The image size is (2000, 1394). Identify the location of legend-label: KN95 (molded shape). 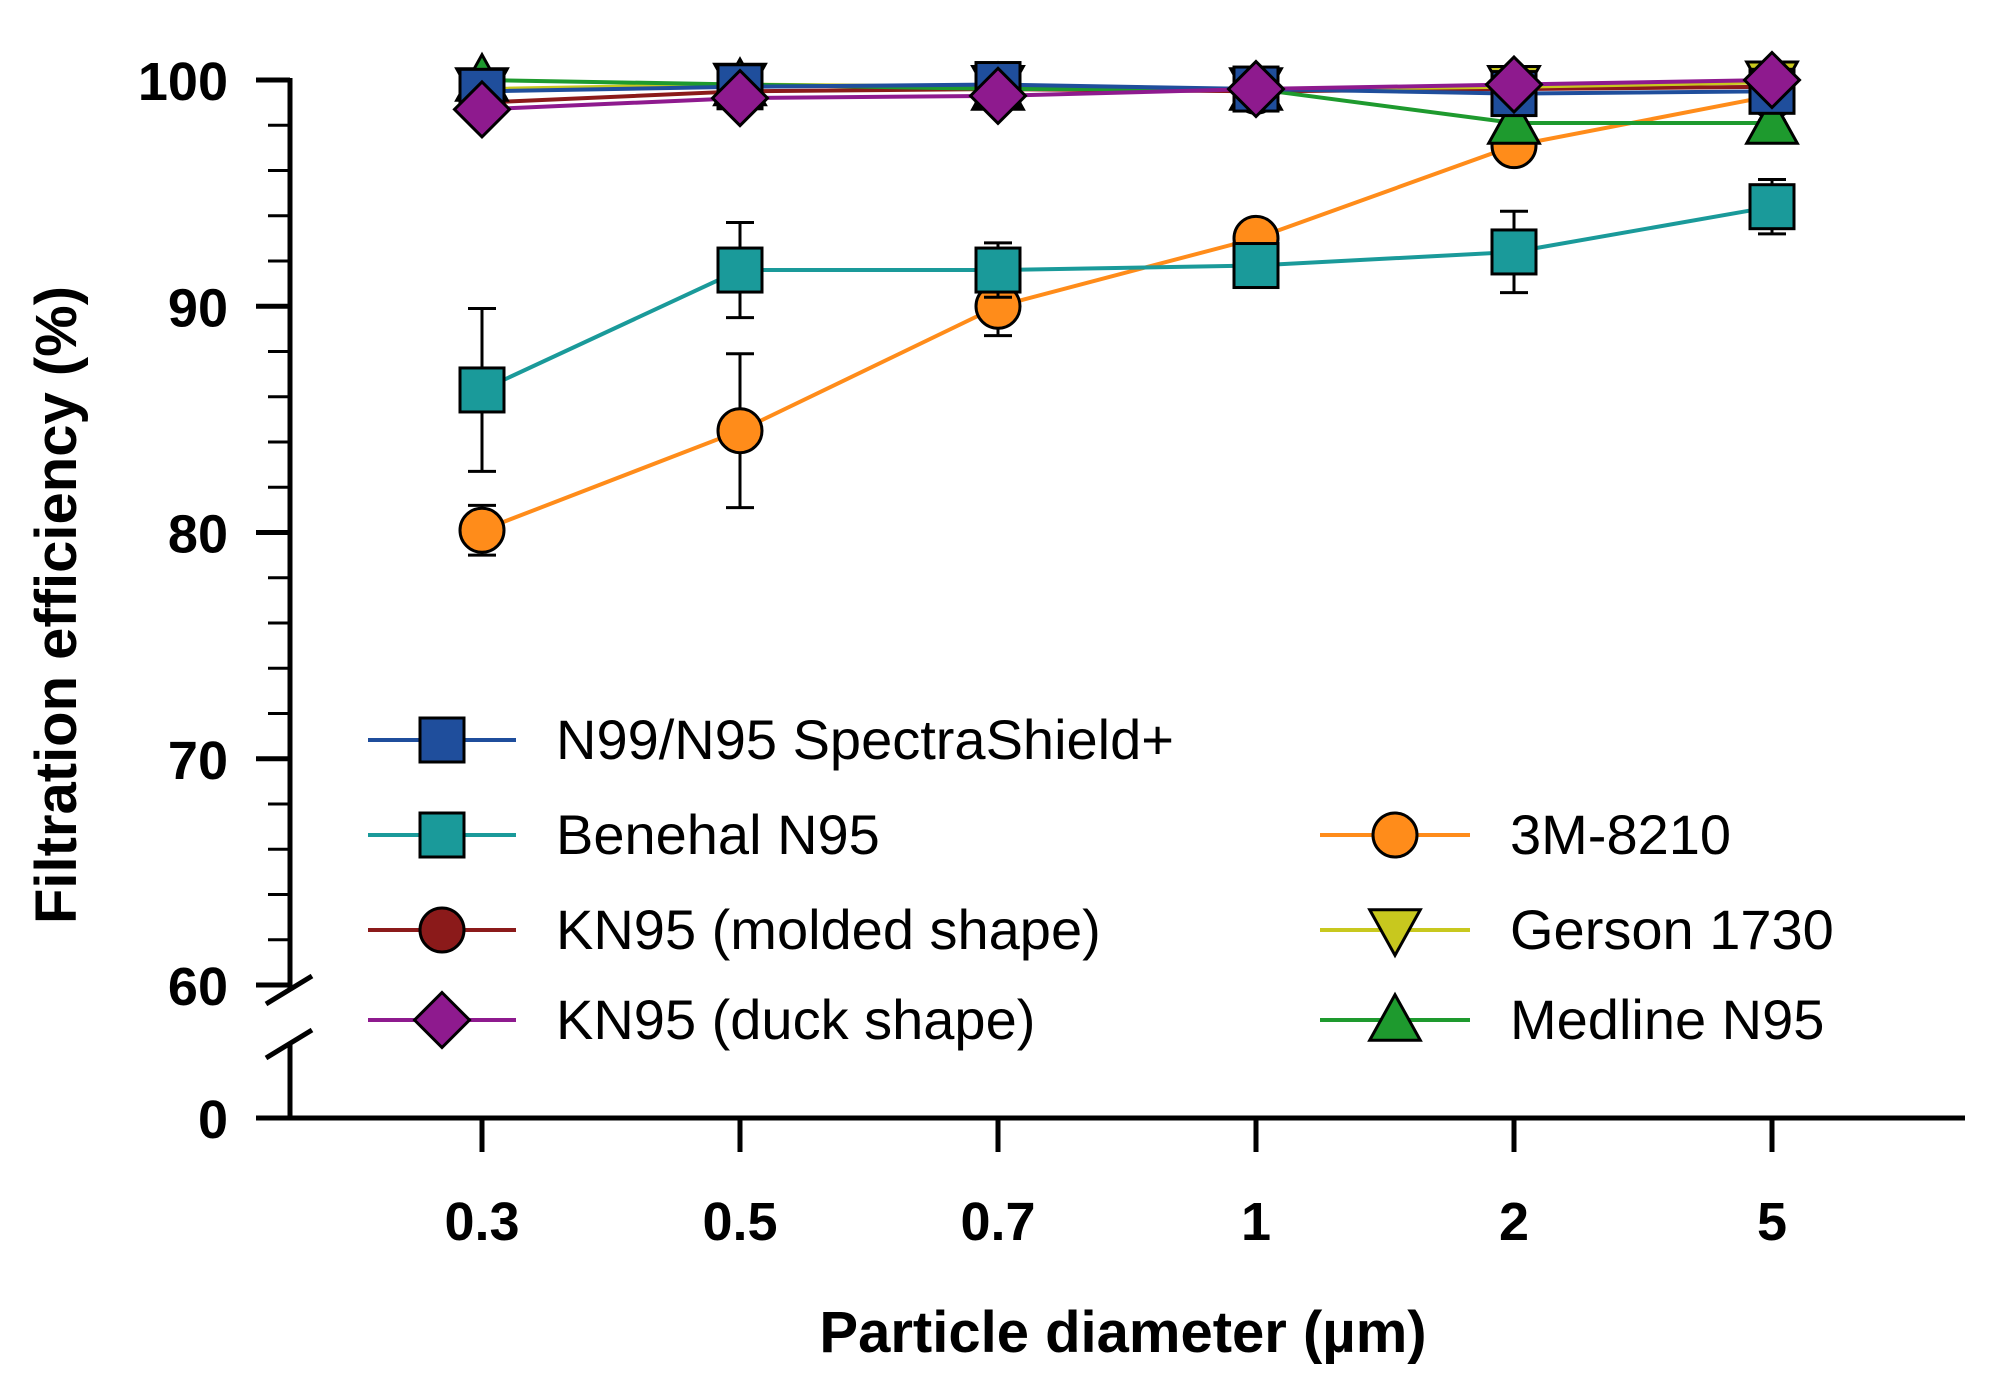
(828, 929).